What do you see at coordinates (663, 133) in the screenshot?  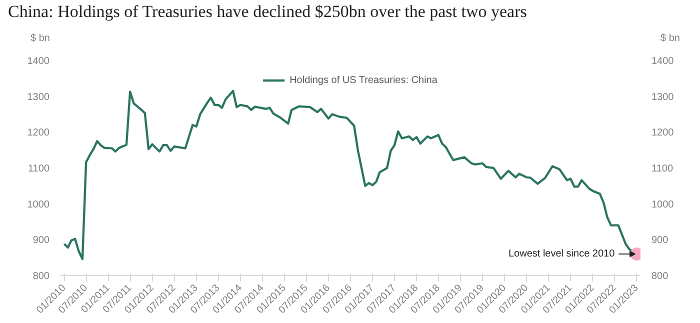 I see `y2-tick-label: 1200` at bounding box center [663, 133].